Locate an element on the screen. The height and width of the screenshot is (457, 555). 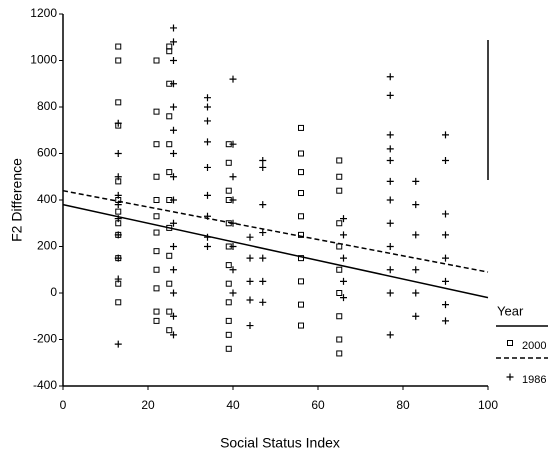
x-tick-label: 20 is located at coordinates (148, 405).